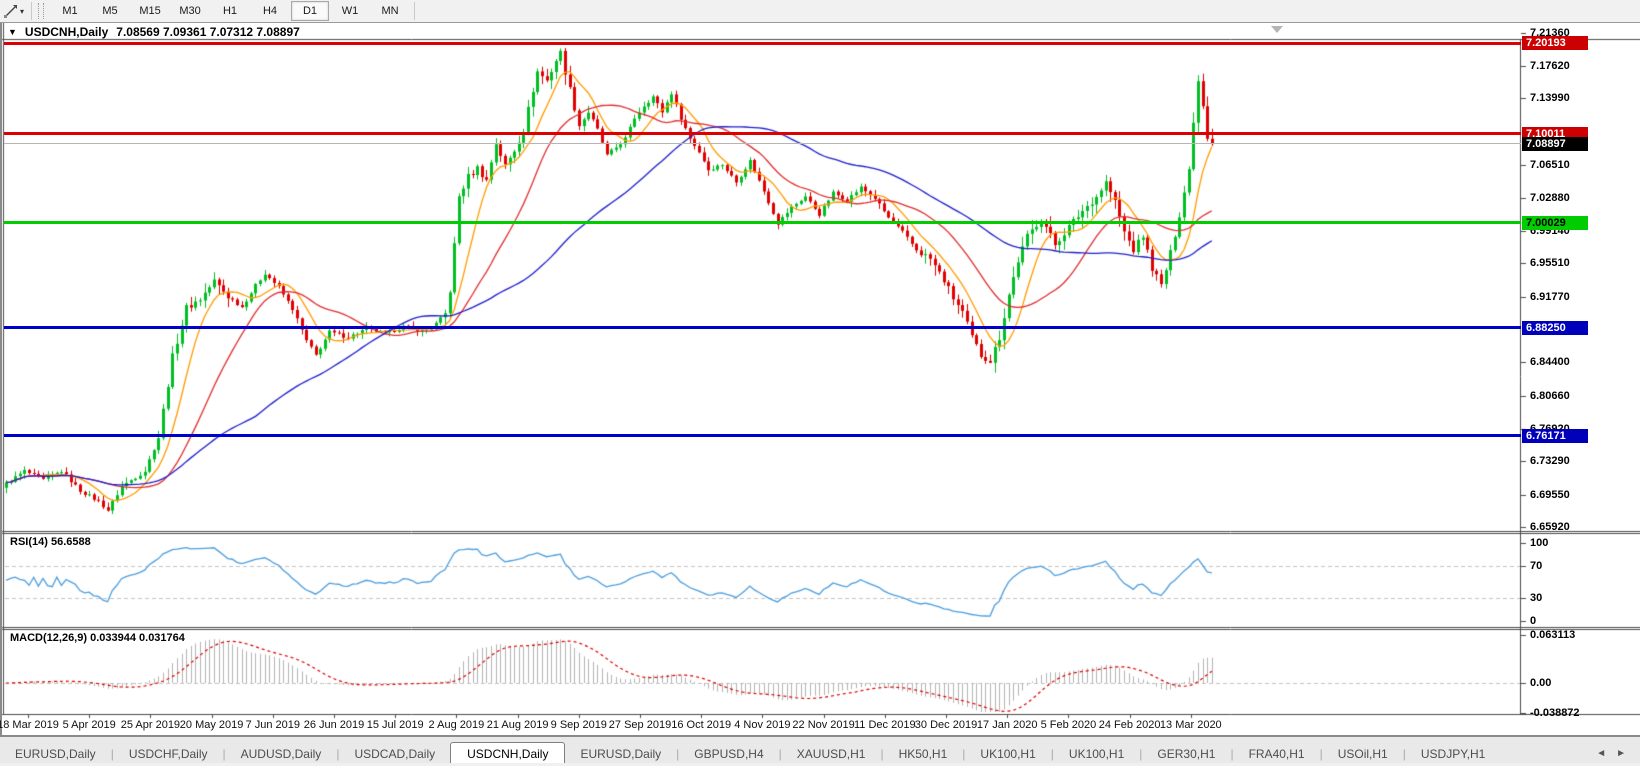 This screenshot has height=766, width=1640. I want to click on price-badge: 6.76171, so click(1555, 435).